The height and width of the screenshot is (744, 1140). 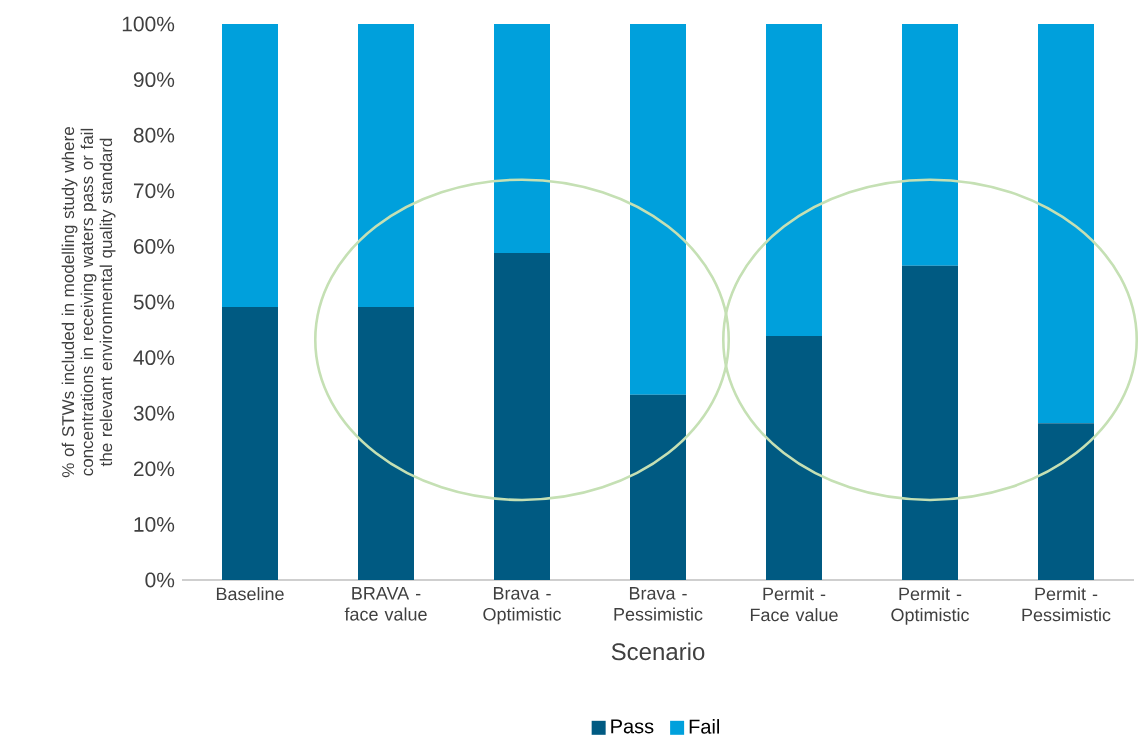 What do you see at coordinates (154, 302) in the screenshot?
I see `y-tick-label: 50%` at bounding box center [154, 302].